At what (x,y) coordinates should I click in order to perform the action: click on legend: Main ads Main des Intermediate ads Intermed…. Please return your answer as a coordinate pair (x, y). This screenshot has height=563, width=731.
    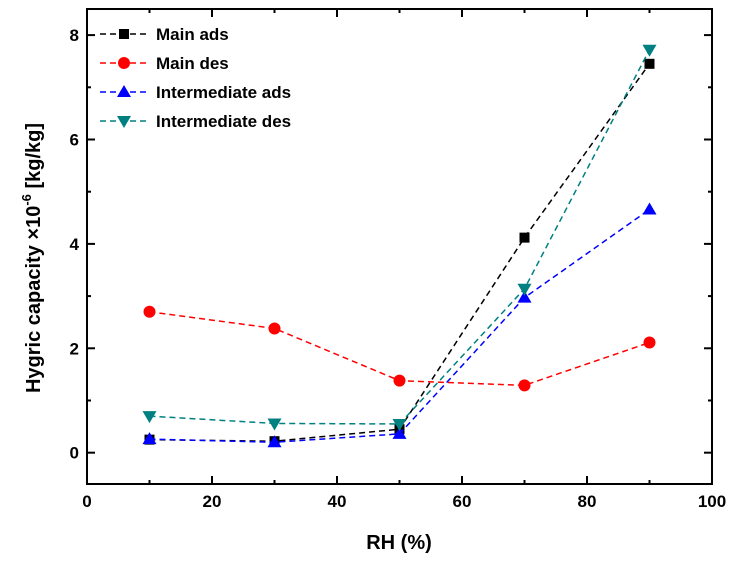
    Looking at the image, I should click on (195, 78).